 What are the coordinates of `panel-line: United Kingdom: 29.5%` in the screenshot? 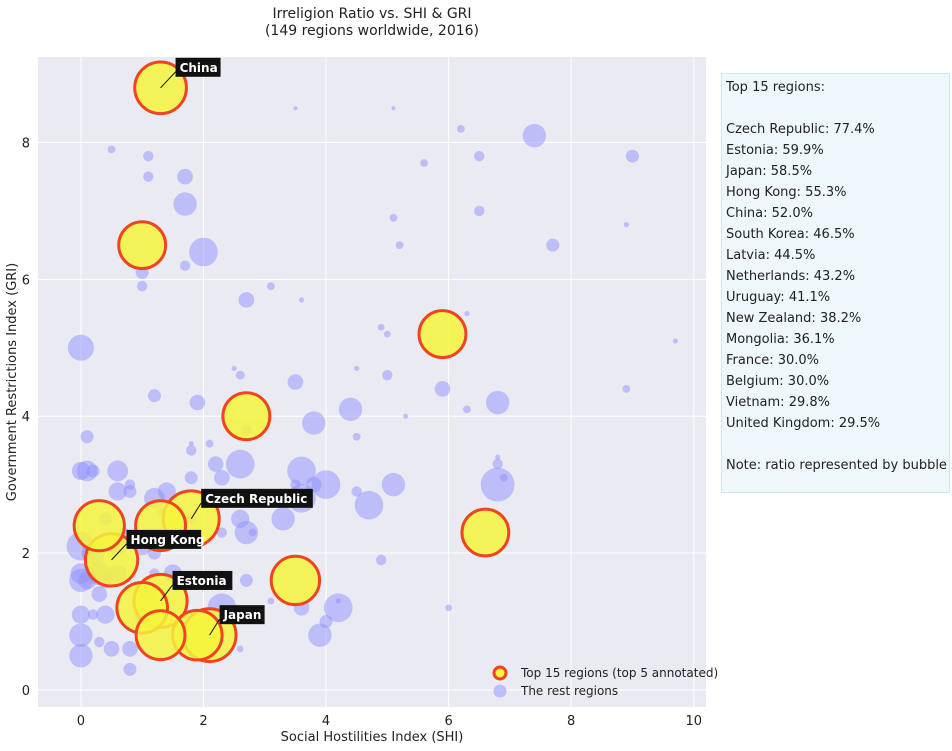 It's located at (803, 423).